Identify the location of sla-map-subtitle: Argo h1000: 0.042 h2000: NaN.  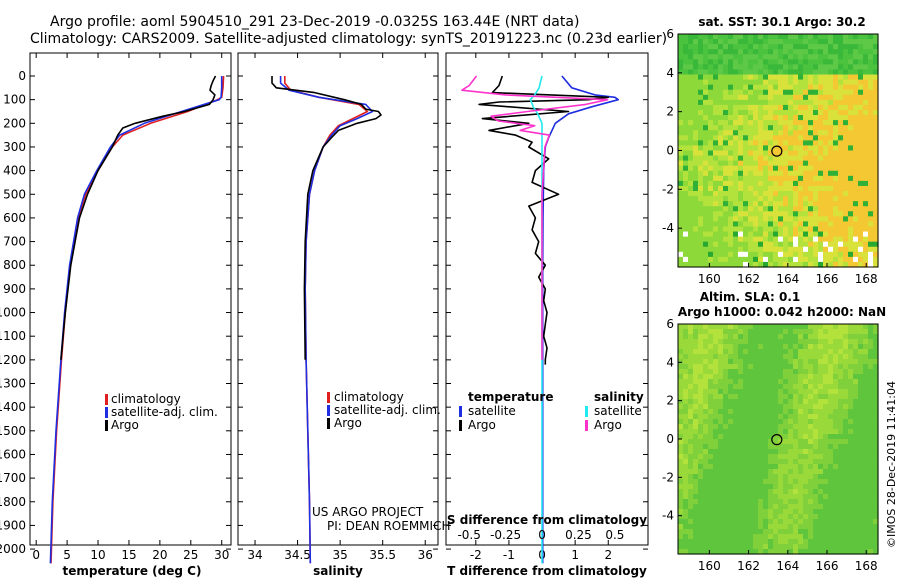
(782, 312).